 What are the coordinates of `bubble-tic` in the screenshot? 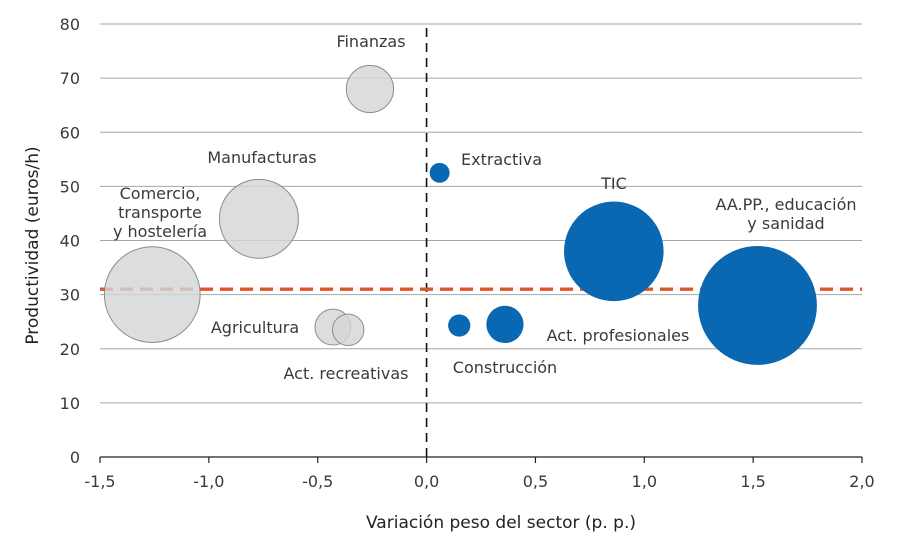 It's located at (614, 251).